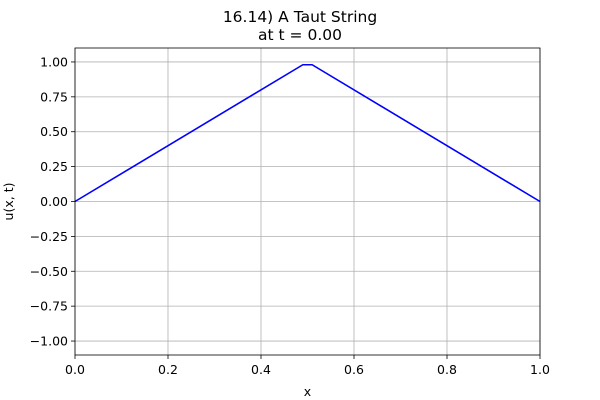 Image resolution: width=600 pixels, height=400 pixels. I want to click on x-tick-label: 0.2, so click(168, 369).